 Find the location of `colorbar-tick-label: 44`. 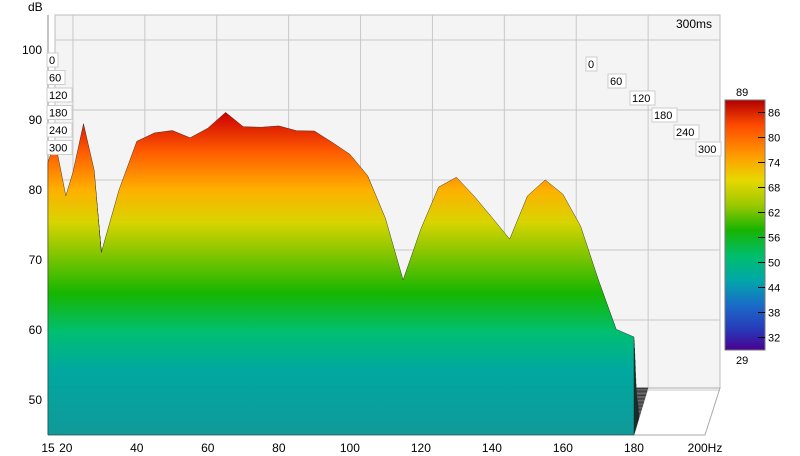

colorbar-tick-label: 44 is located at coordinates (774, 289).